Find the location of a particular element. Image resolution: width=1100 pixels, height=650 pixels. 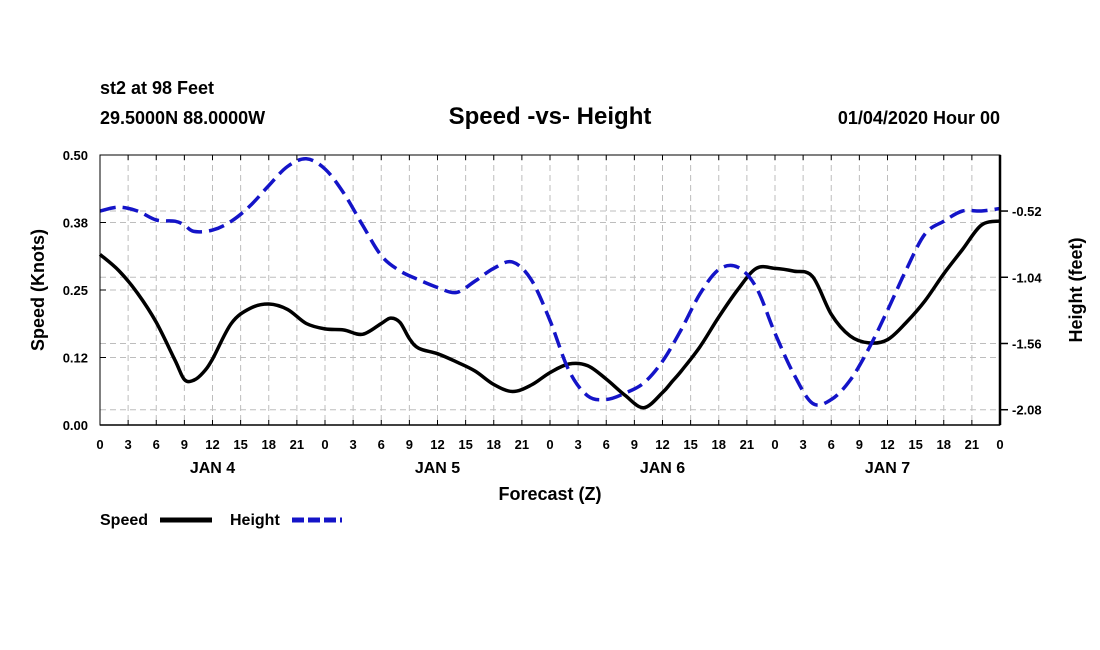

station-label: st2 at 98 Feet is located at coordinates (157, 88).